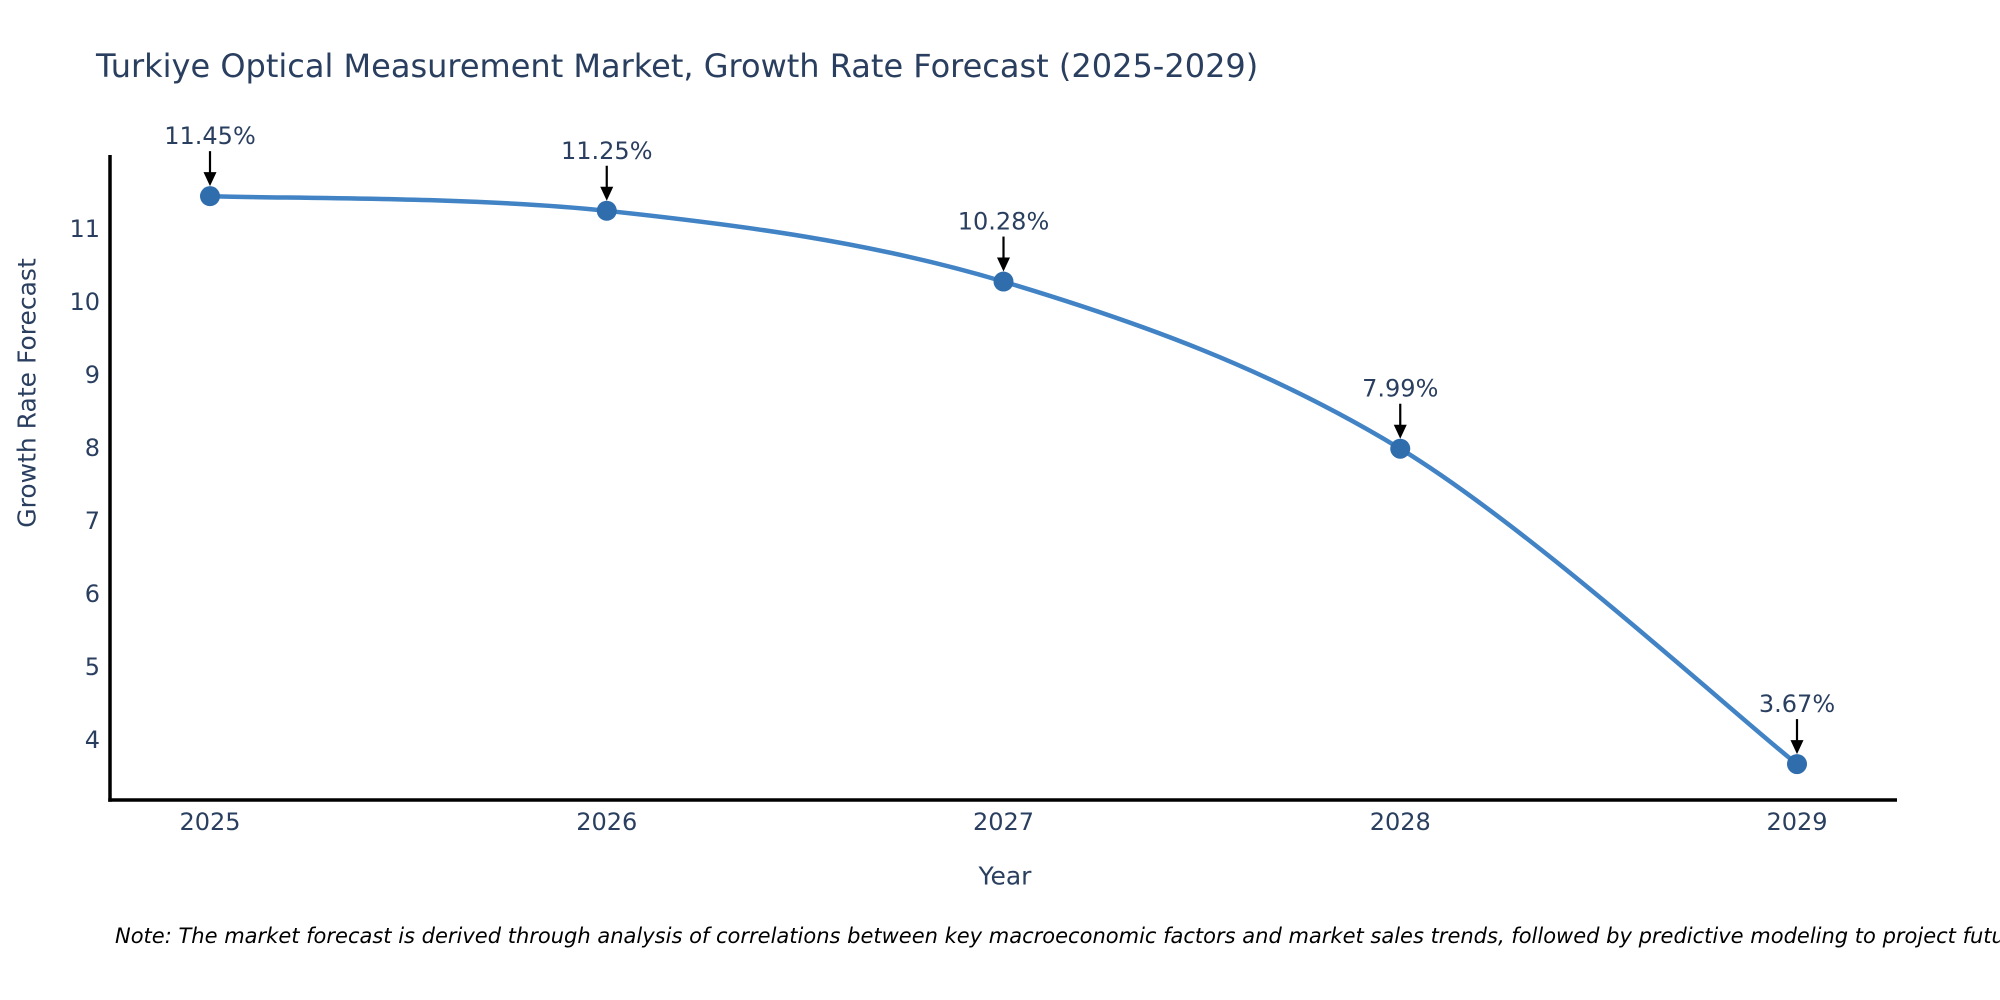 This screenshot has width=2000, height=1000. I want to click on x-tick-label: 2025, so click(209, 822).